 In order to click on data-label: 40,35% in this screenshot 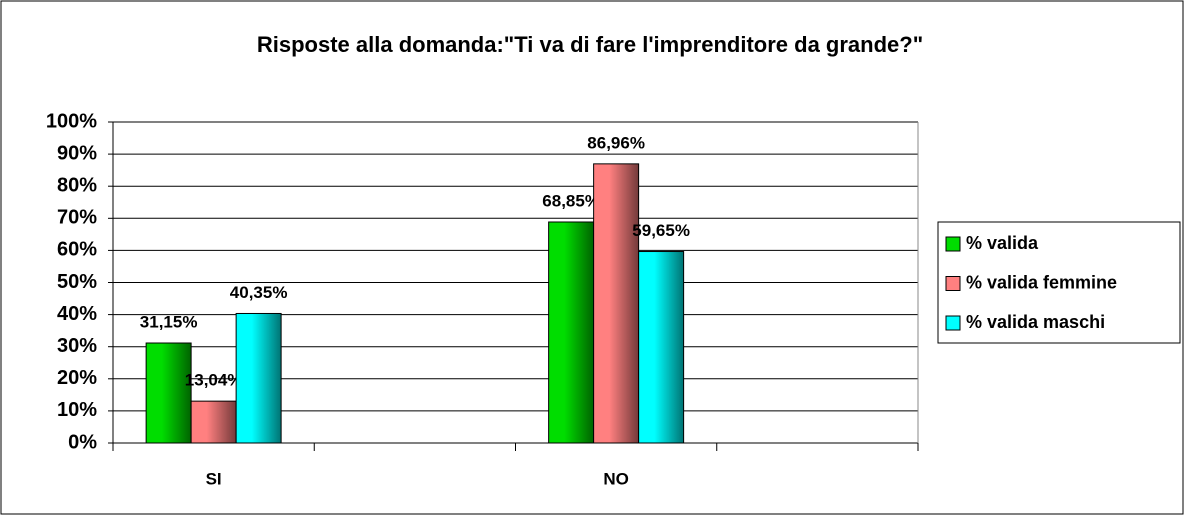, I will do `click(259, 292)`.